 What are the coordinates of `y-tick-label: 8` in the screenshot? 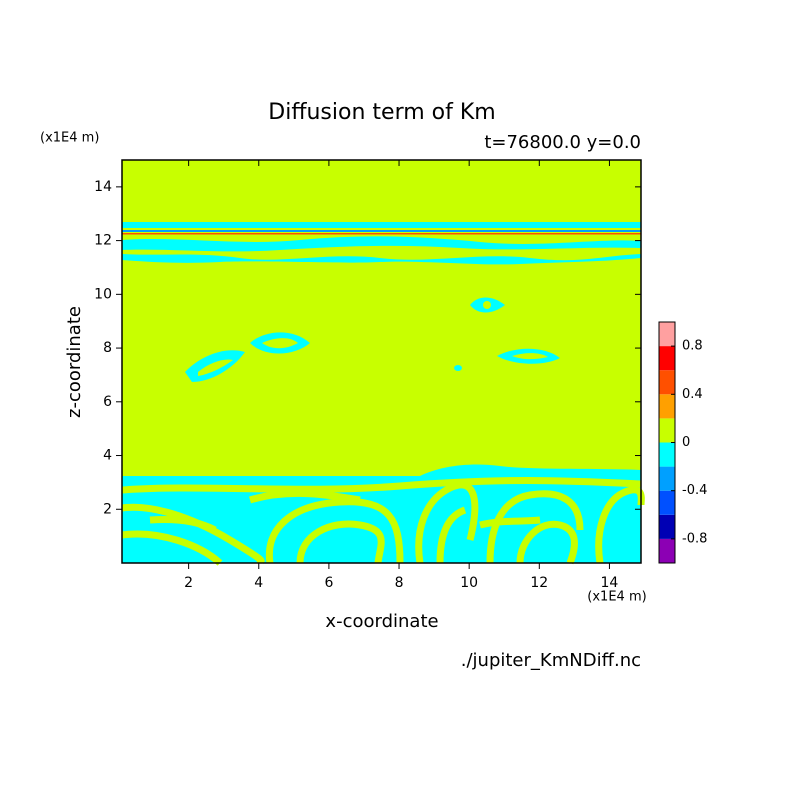 It's located at (107, 348).